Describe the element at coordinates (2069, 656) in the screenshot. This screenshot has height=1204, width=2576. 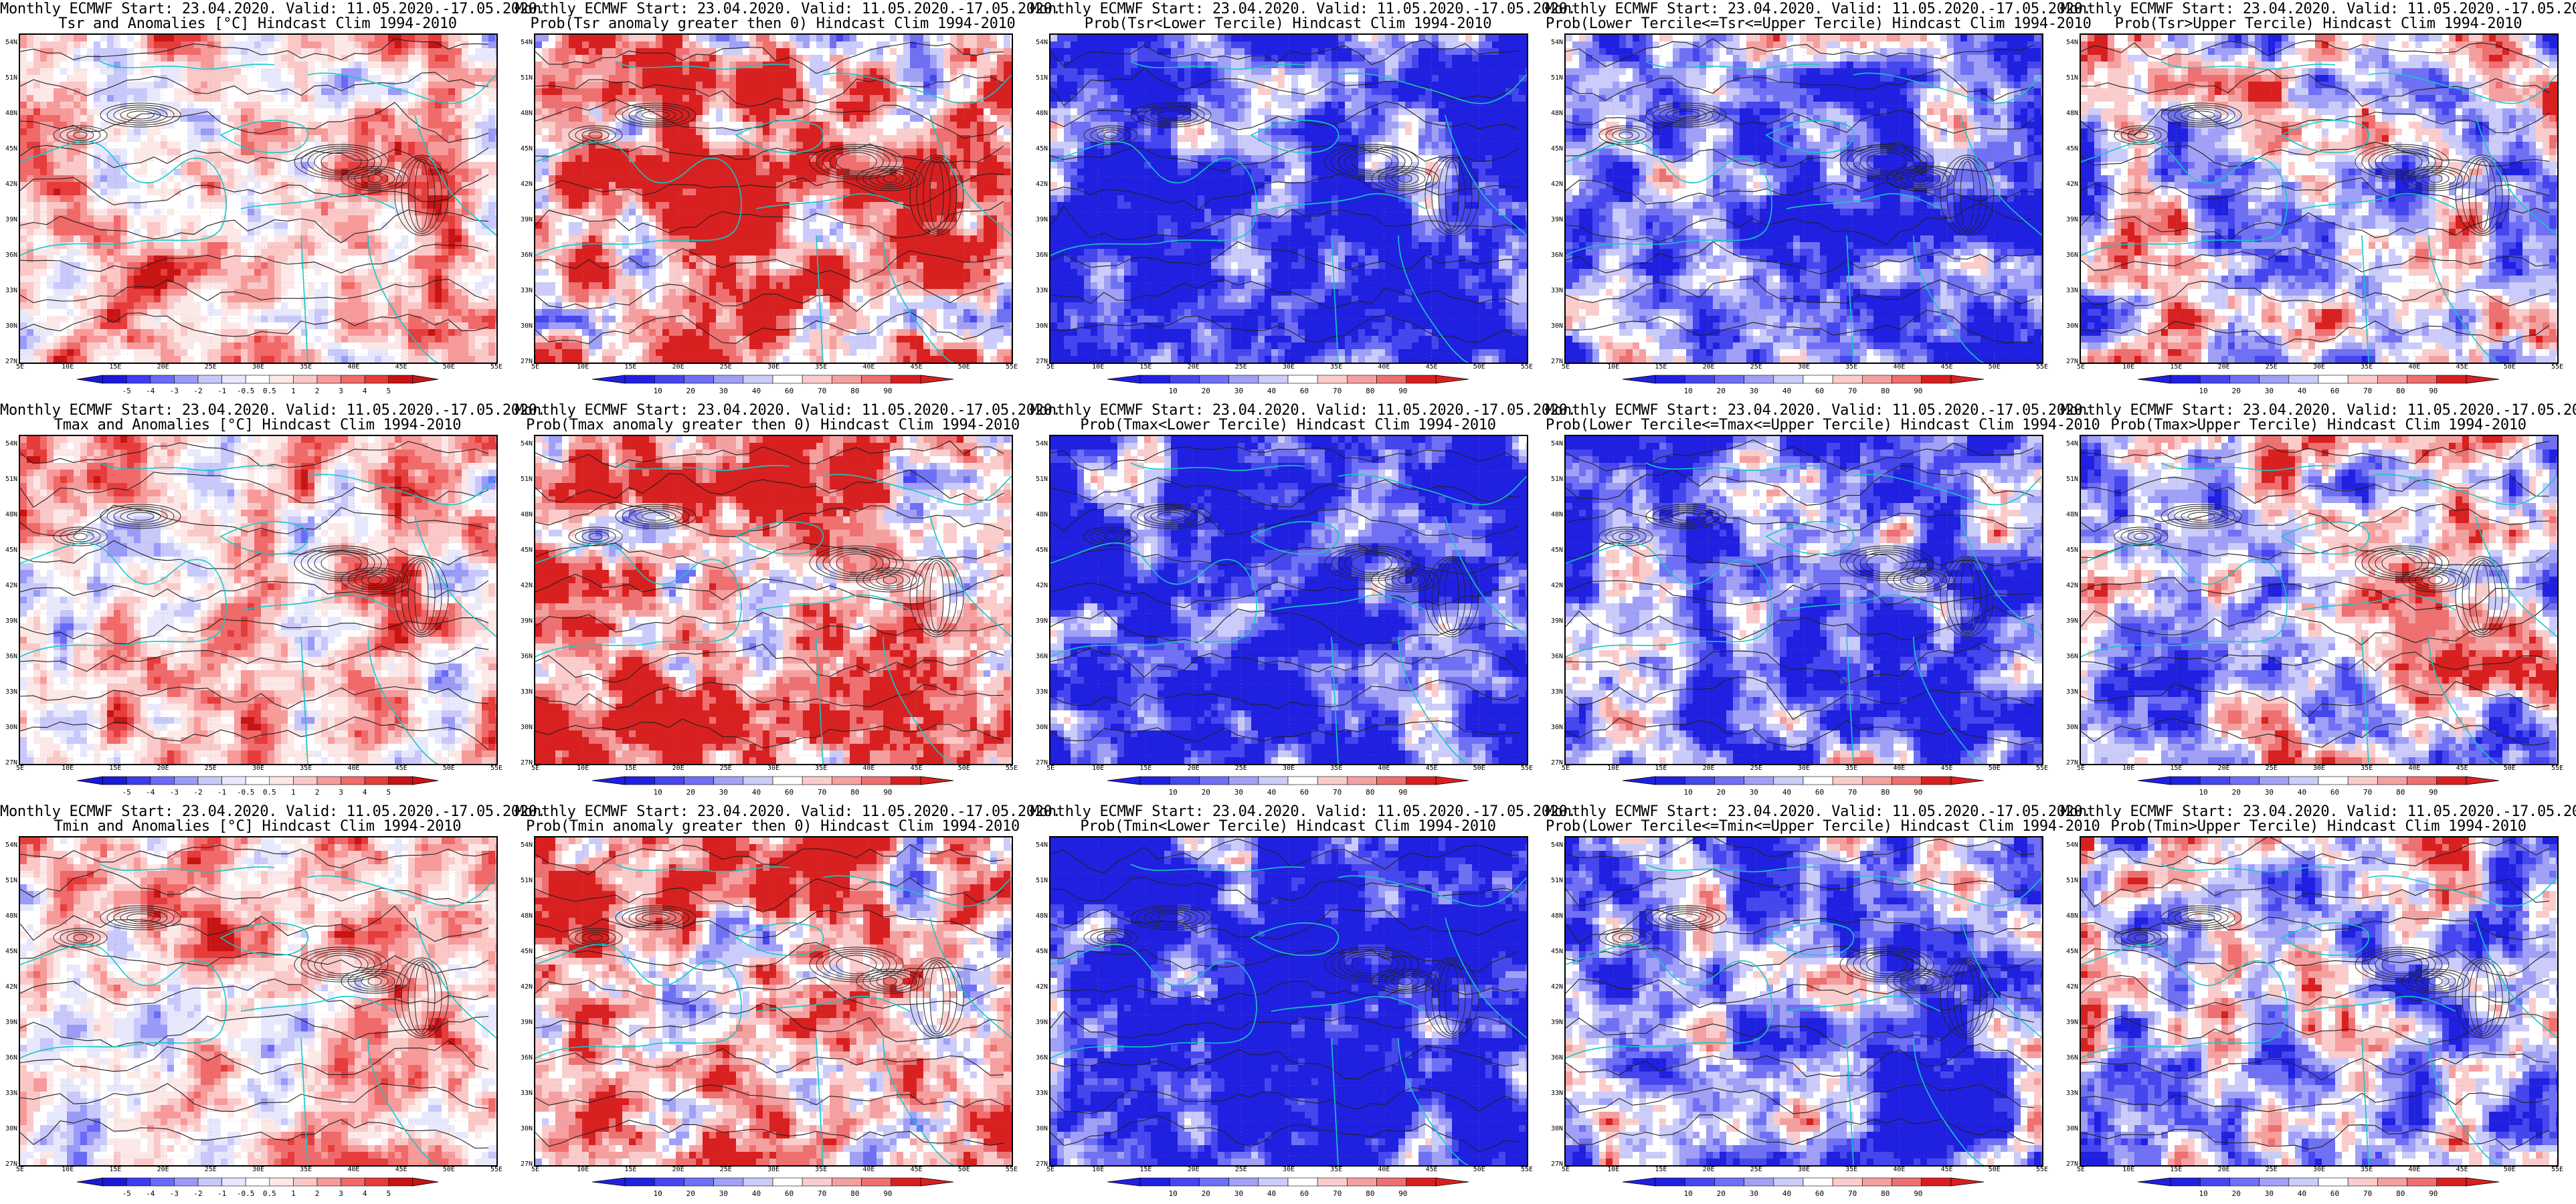
I see `lat-tick-label: 36N` at that location.